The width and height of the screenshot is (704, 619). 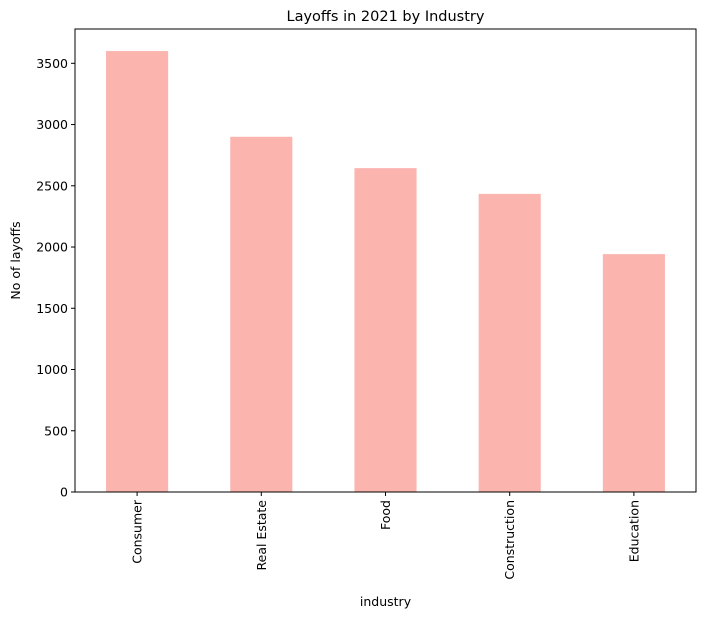 What do you see at coordinates (64, 492) in the screenshot?
I see `y-tick-label: 0` at bounding box center [64, 492].